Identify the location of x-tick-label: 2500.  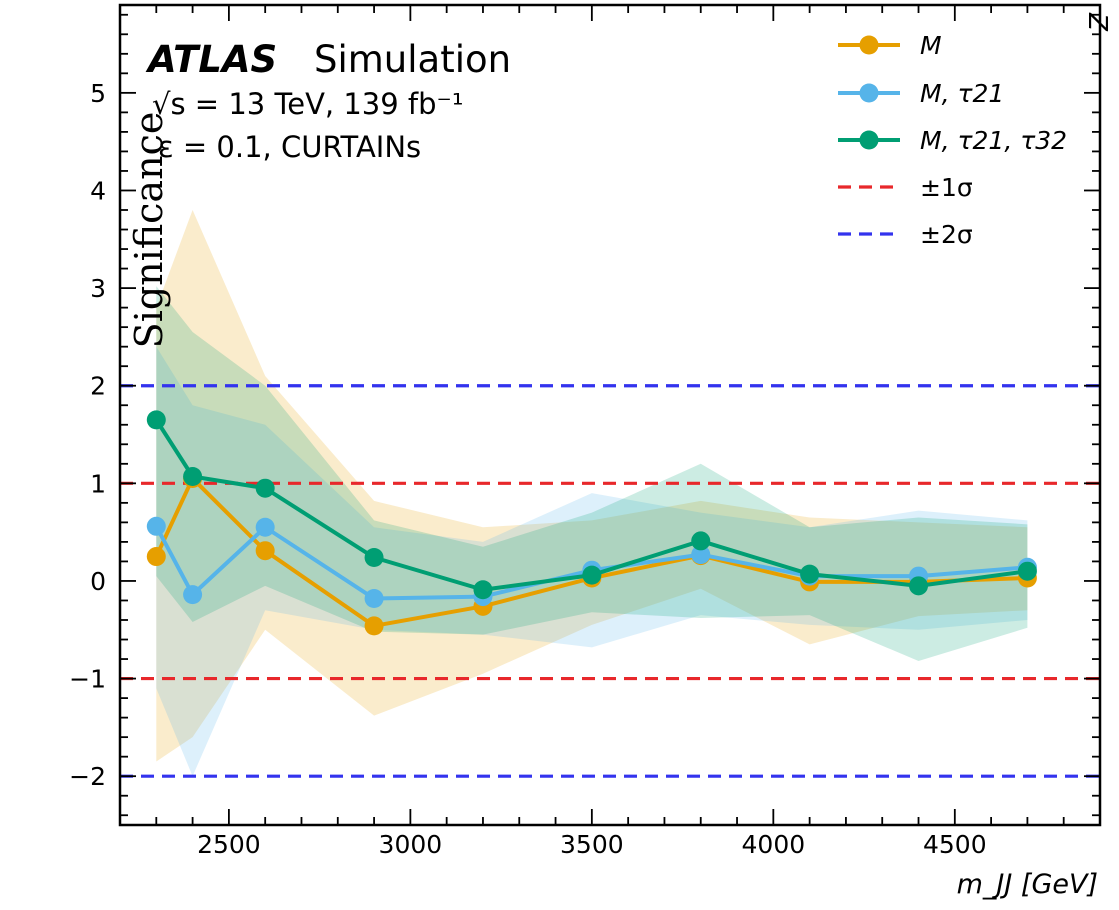
(229, 844).